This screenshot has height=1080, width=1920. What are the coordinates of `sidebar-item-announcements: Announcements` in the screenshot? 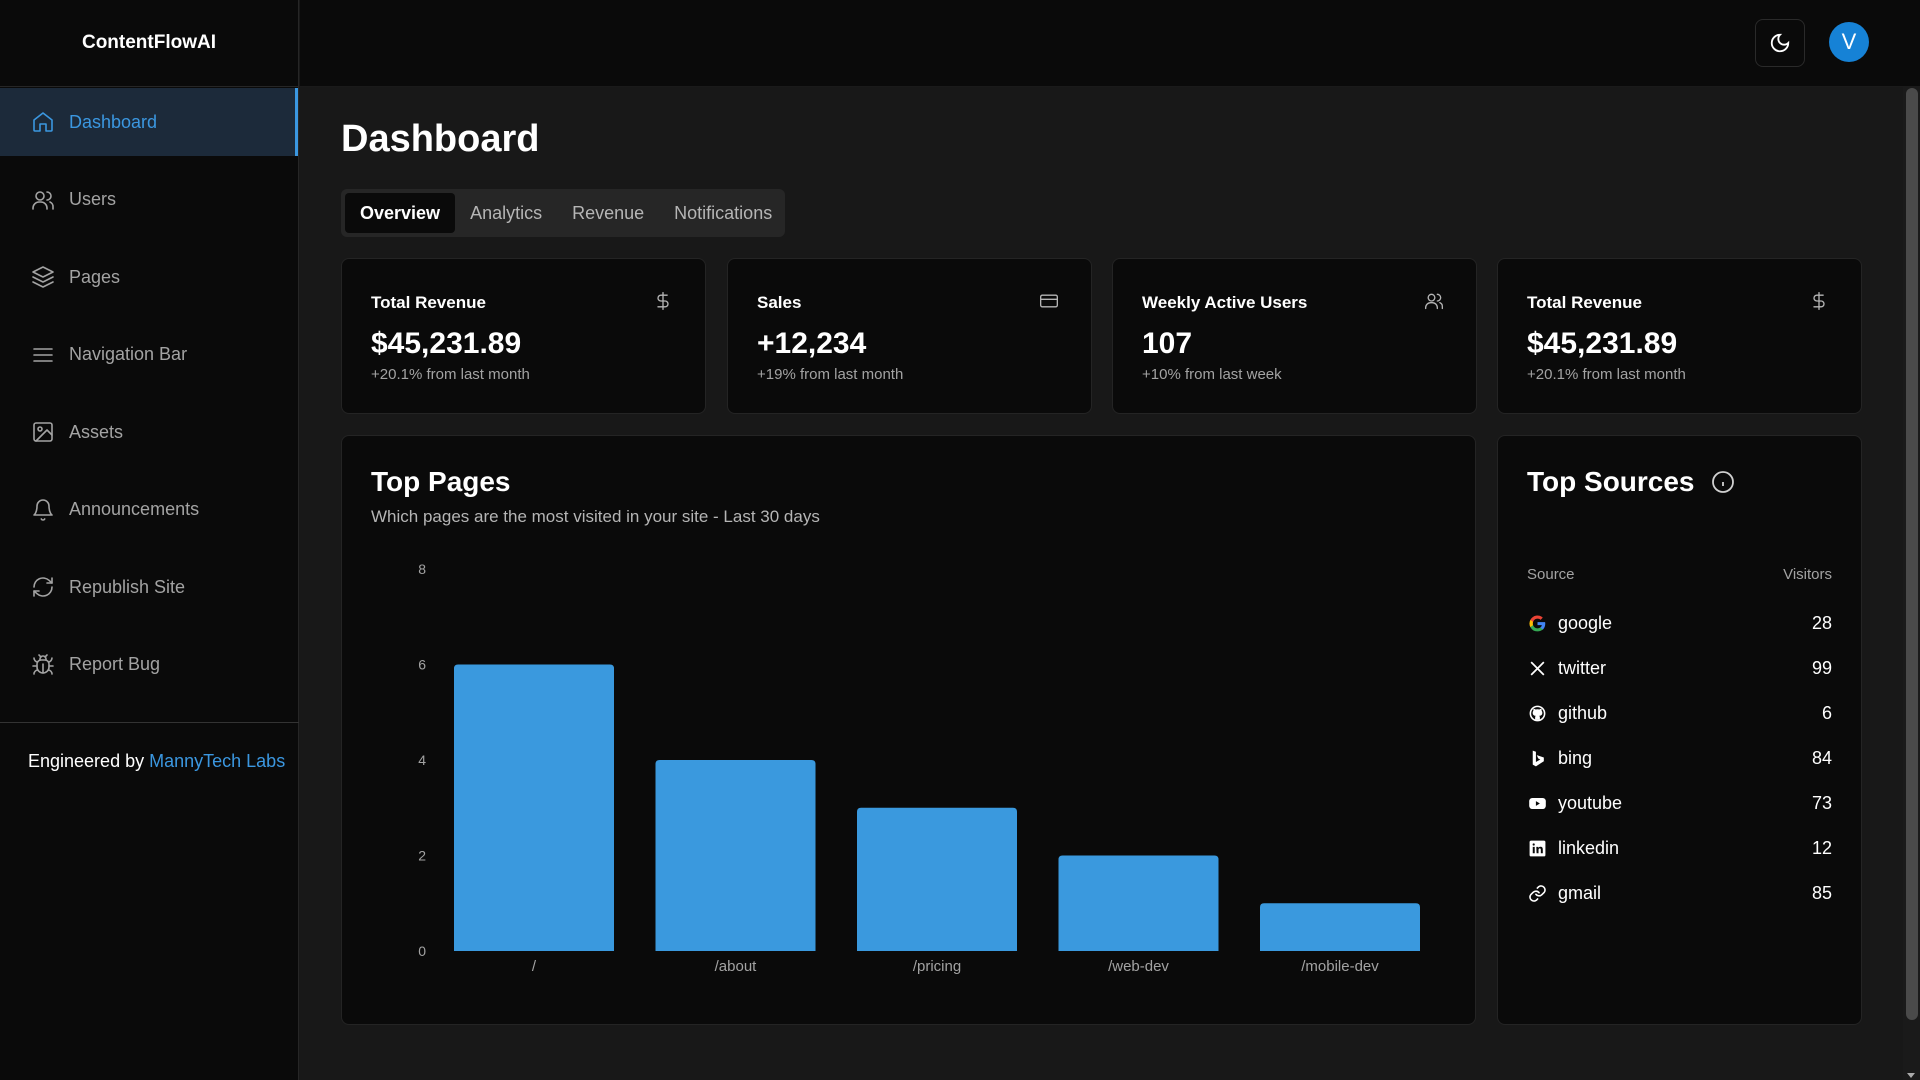 It's located at (149, 510).